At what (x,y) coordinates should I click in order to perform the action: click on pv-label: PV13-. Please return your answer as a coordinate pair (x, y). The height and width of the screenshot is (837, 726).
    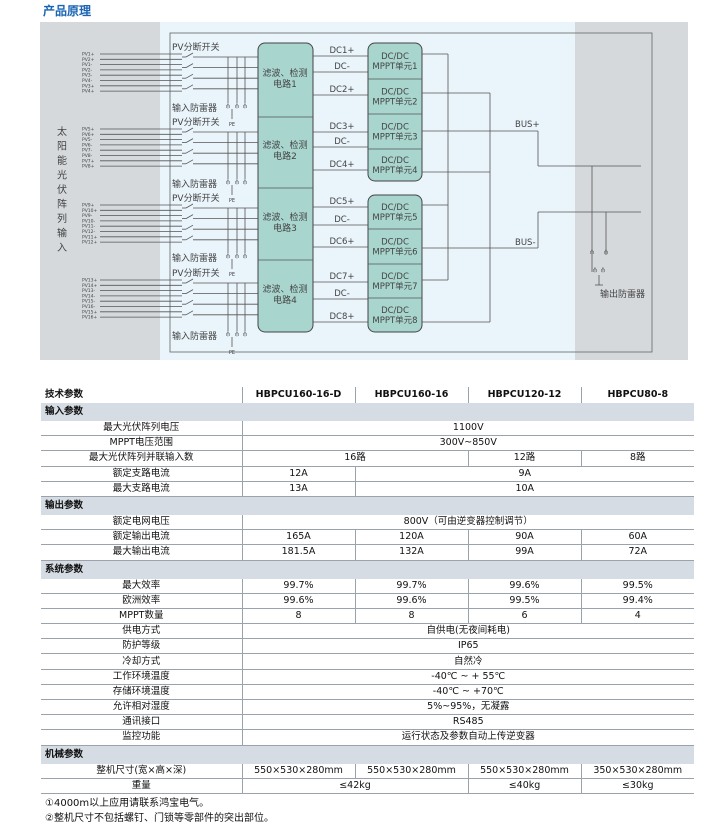
    Looking at the image, I should click on (89, 291).